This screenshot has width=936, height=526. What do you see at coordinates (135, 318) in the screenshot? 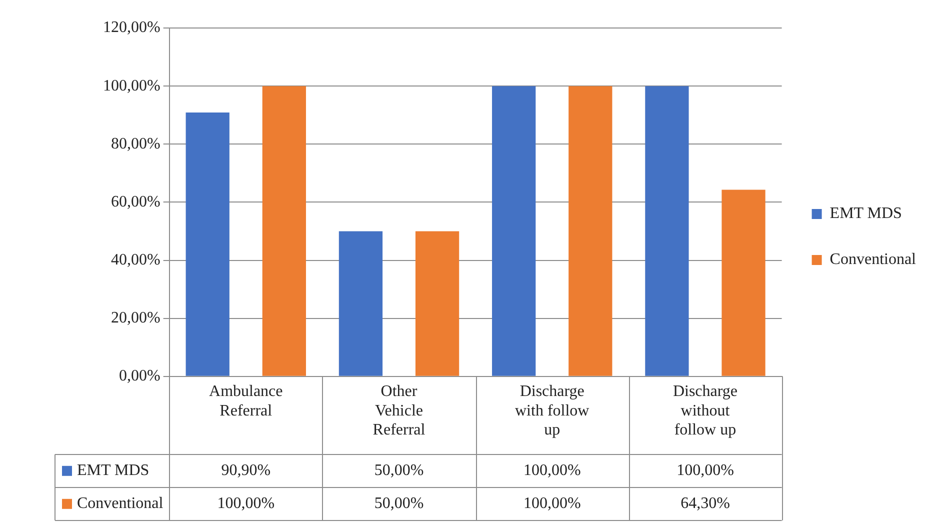
I see `y-tick-label: 20,00%` at bounding box center [135, 318].